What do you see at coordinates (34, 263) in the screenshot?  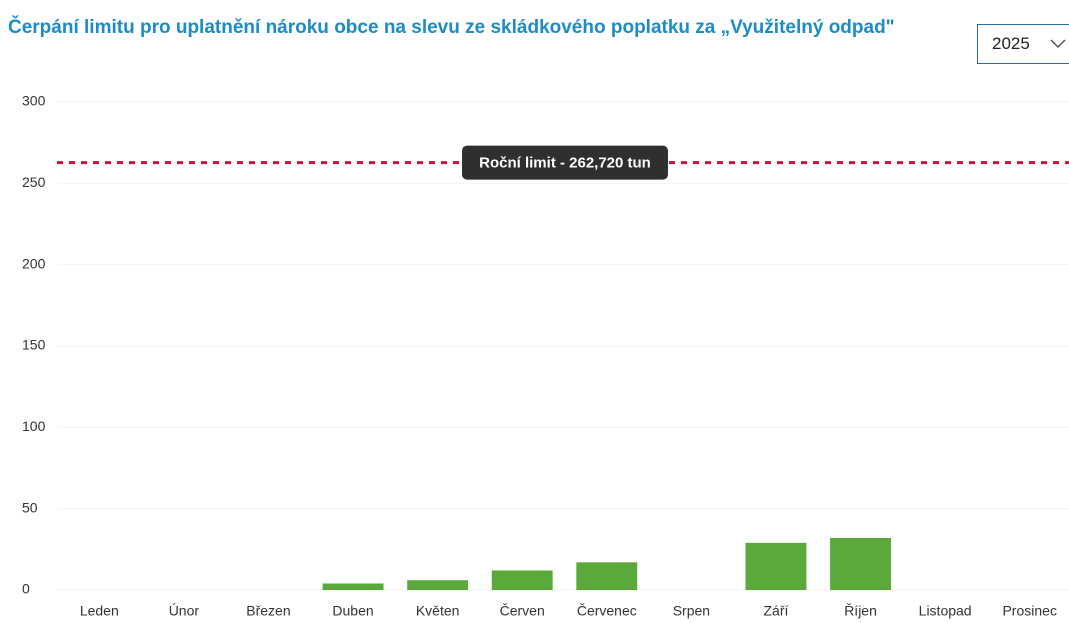 I see `y-tick-label: 200` at bounding box center [34, 263].